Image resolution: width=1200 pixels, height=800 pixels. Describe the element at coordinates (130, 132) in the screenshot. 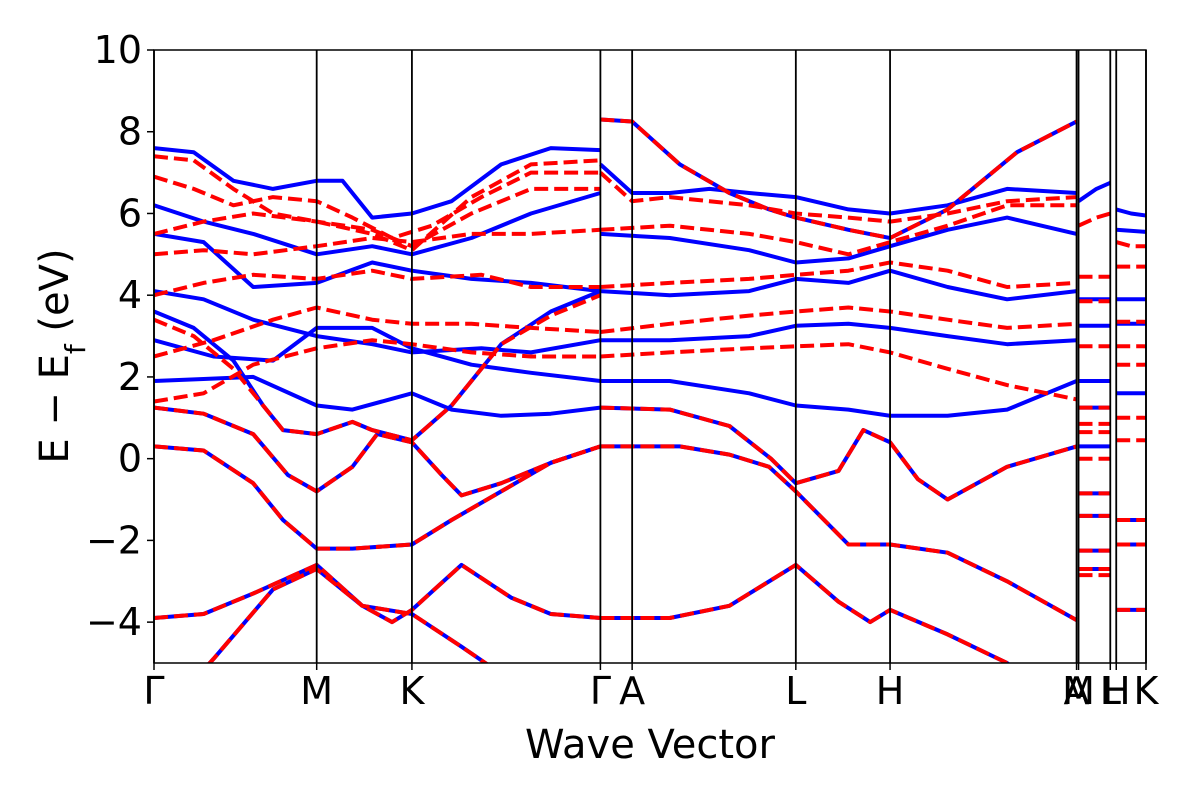

I see `y-tick-label-6: 8` at that location.